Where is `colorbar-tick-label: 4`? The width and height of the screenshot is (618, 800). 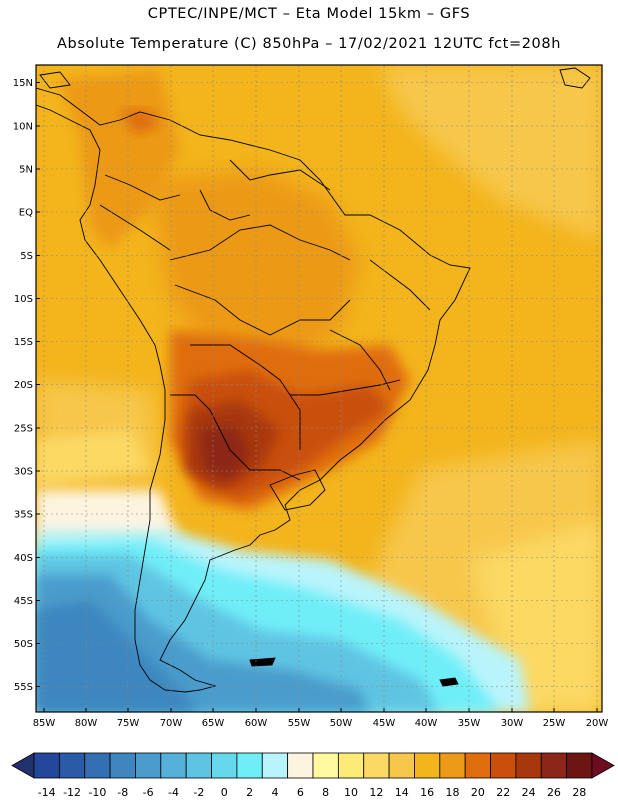
colorbar-tick-label: 4 is located at coordinates (274, 792).